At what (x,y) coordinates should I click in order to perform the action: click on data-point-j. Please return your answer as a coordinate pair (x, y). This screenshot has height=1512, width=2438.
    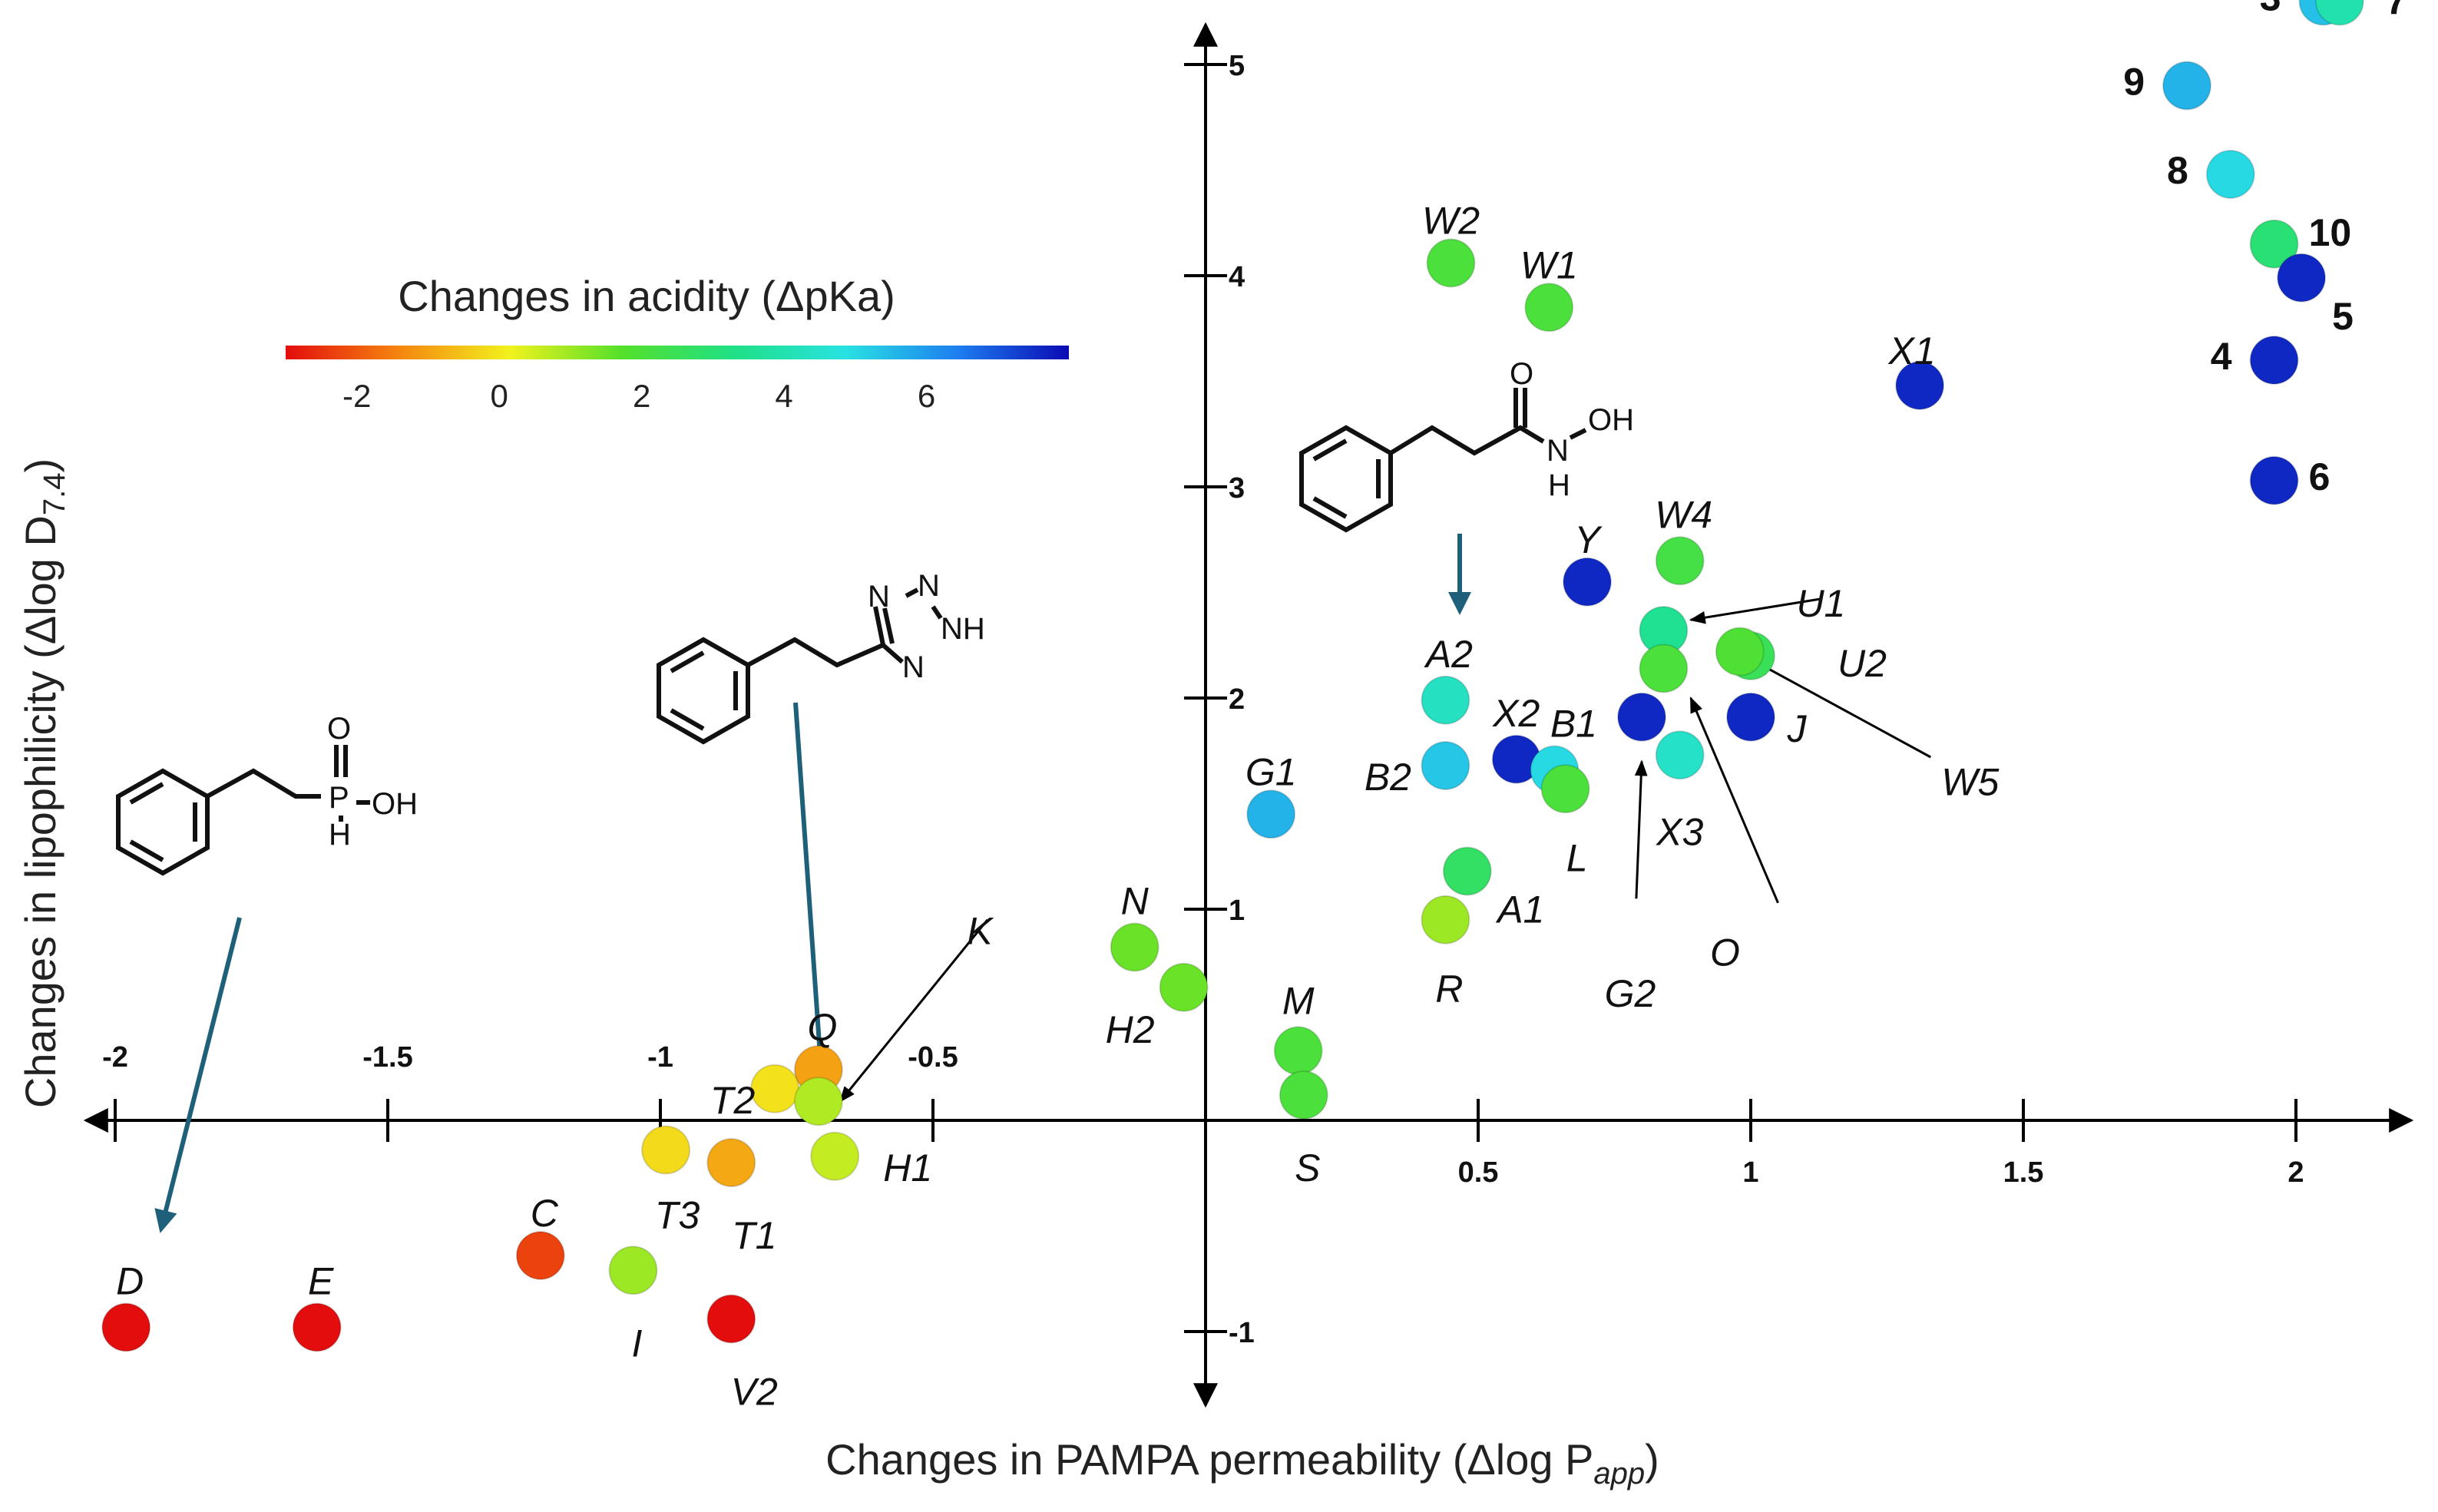
    Looking at the image, I should click on (1750, 717).